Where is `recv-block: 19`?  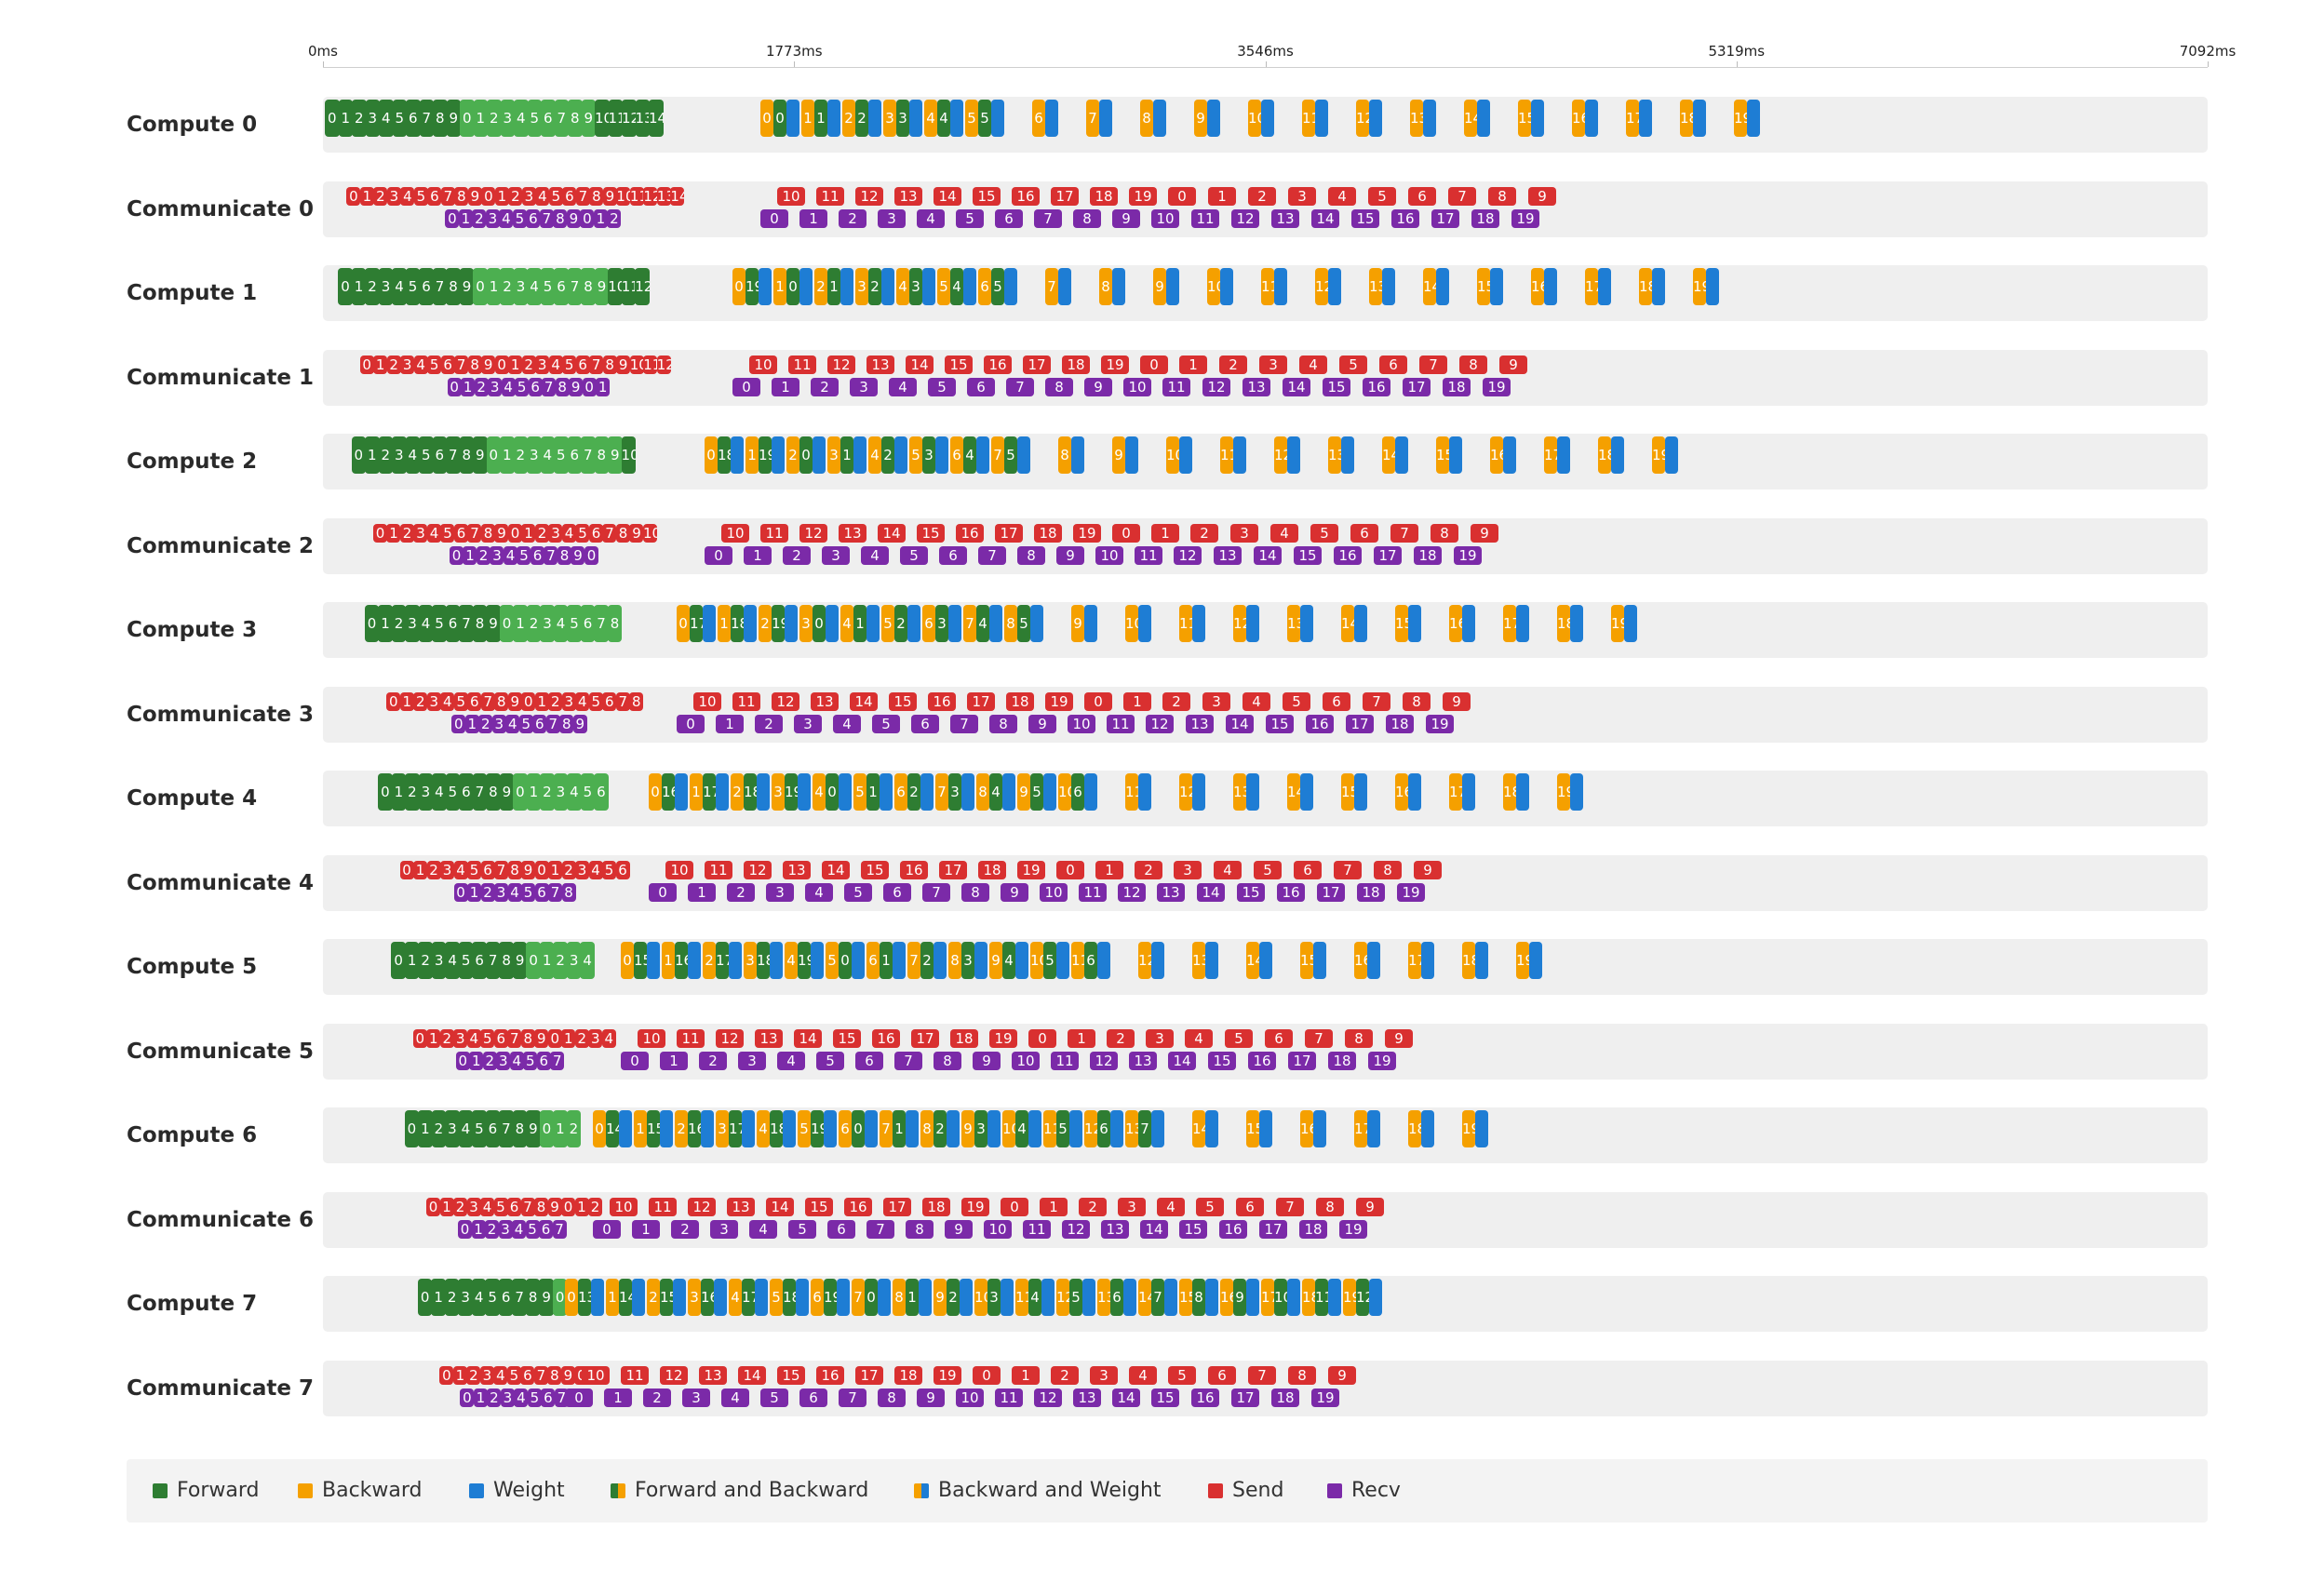 recv-block: 19 is located at coordinates (1411, 892).